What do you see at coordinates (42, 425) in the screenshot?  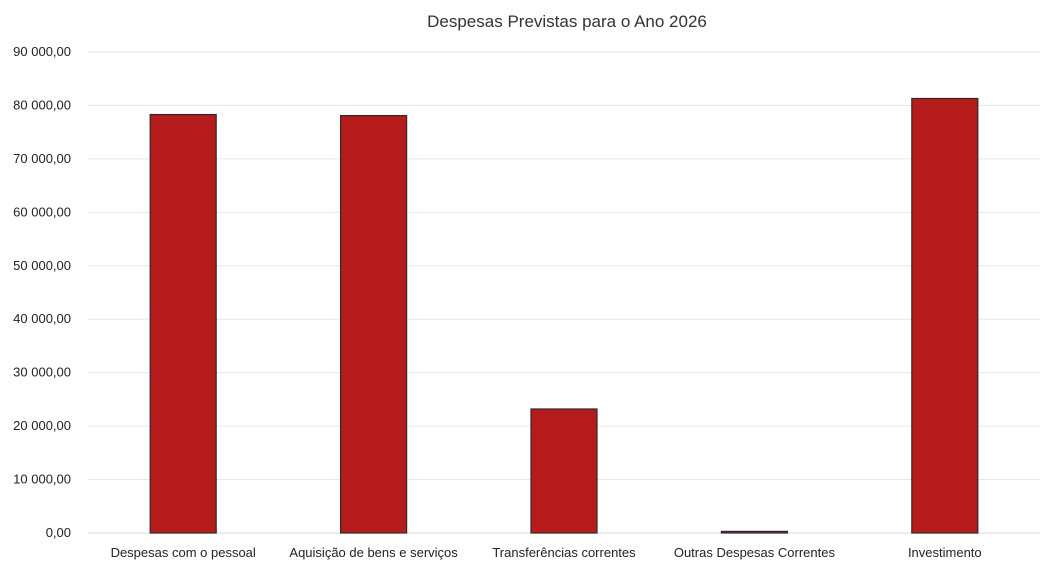 I see `y-tick-label: 20 000,00` at bounding box center [42, 425].